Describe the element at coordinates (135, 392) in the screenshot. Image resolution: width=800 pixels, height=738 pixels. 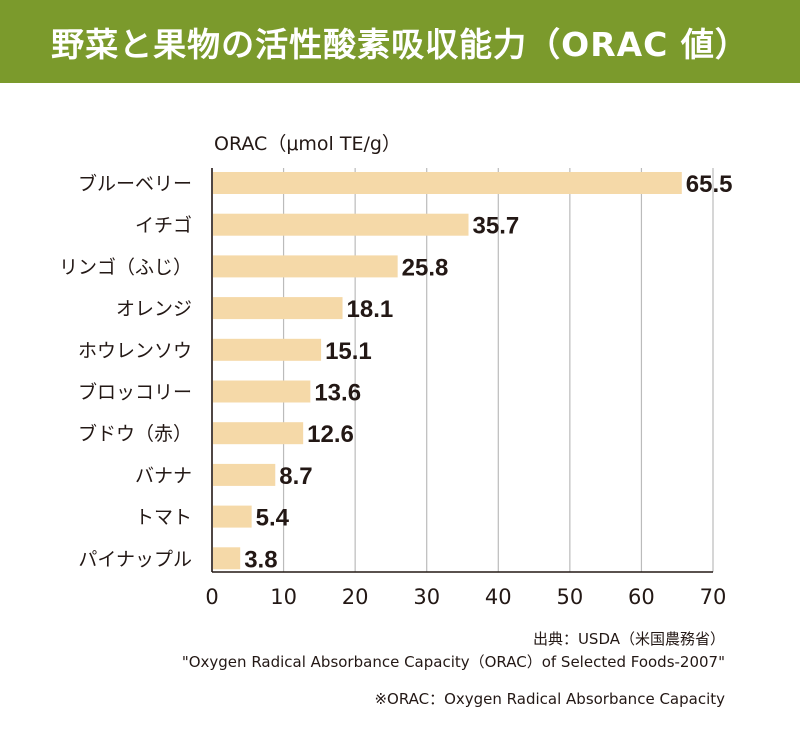
I see `category-label: ブロッコリー` at that location.